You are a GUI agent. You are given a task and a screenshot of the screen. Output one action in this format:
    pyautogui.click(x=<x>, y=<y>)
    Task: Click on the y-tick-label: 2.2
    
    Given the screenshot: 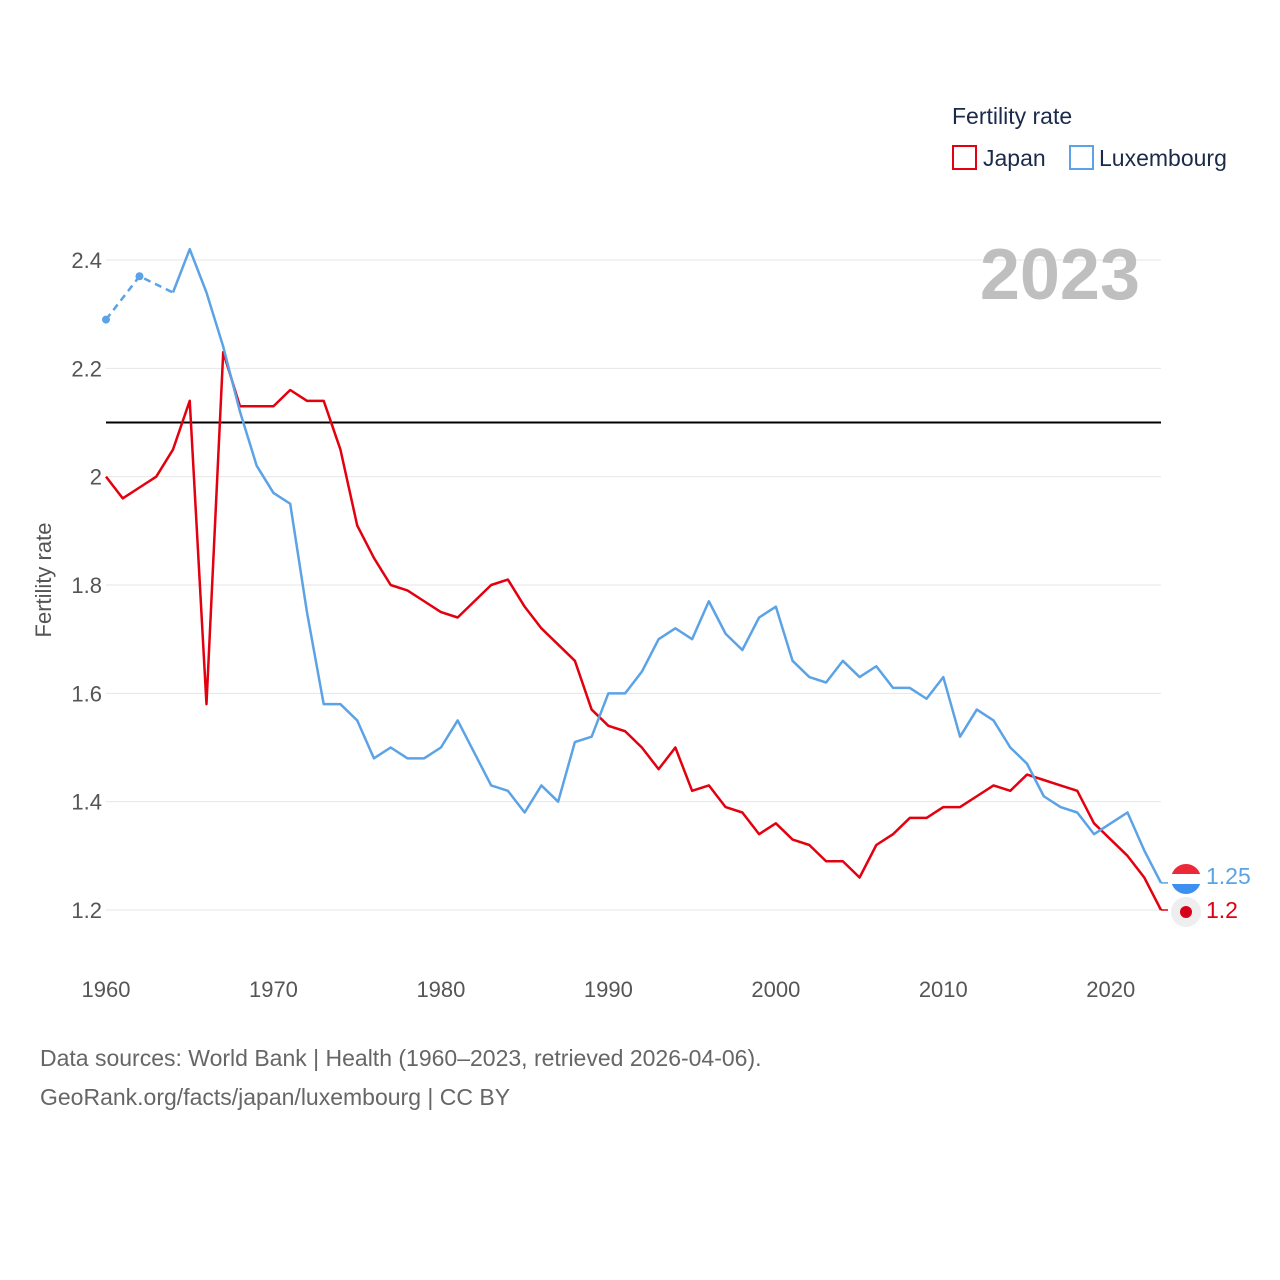 What is the action you would take?
    pyautogui.click(x=86, y=368)
    